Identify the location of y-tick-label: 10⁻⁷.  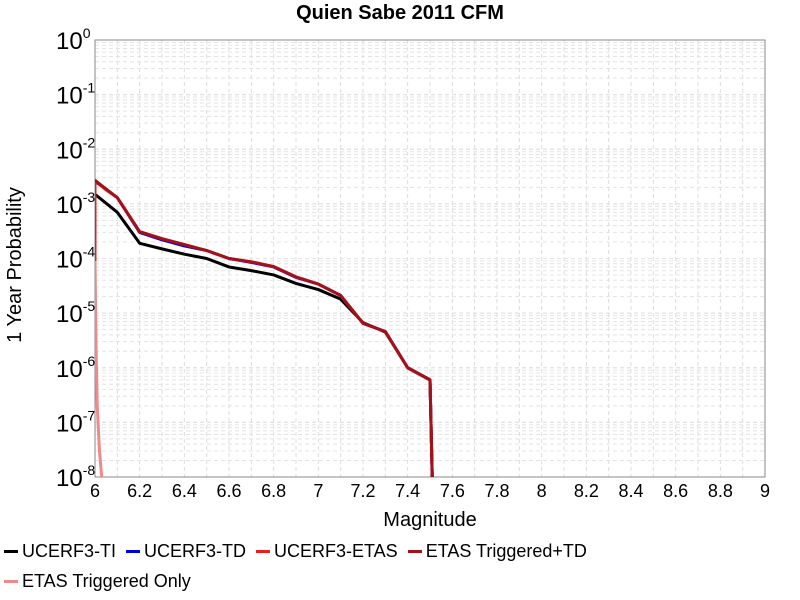
(75, 422).